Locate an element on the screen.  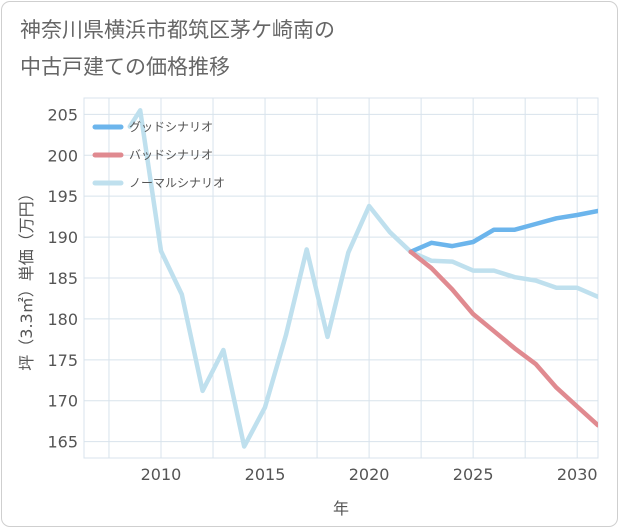
chart-title: 神奈川県横浜市都筑区茅ケ崎南の 中古戸建ての価格推移 is located at coordinates (310, 49).